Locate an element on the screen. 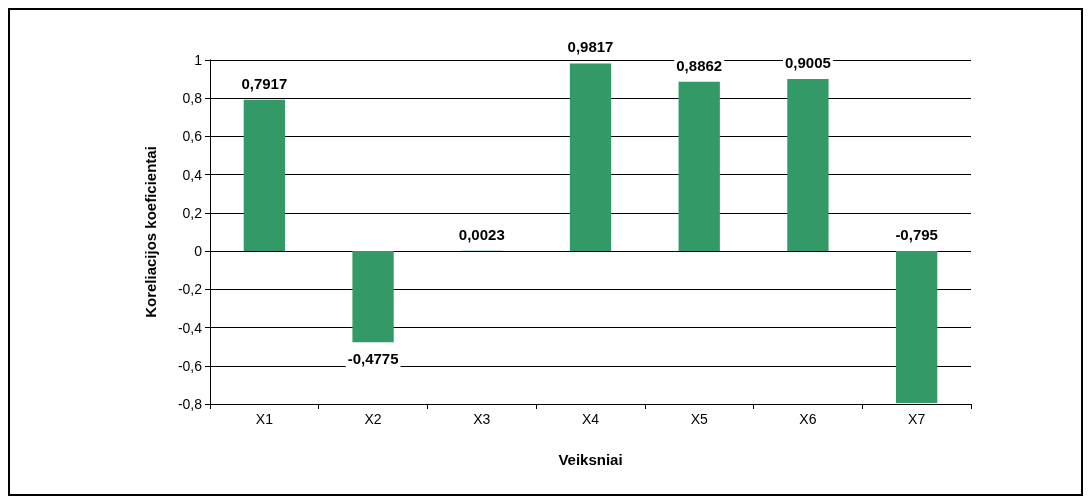 Image resolution: width=1091 pixels, height=504 pixels. y-tick-label: 0,2 is located at coordinates (192, 212).